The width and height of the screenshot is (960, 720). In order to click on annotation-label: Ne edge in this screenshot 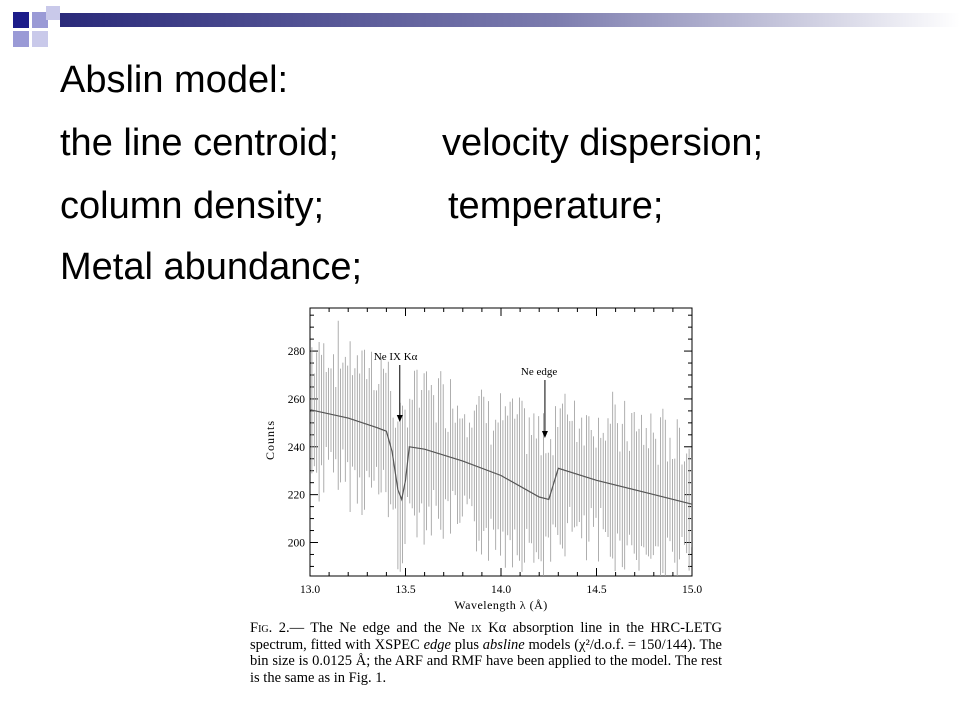, I will do `click(539, 372)`.